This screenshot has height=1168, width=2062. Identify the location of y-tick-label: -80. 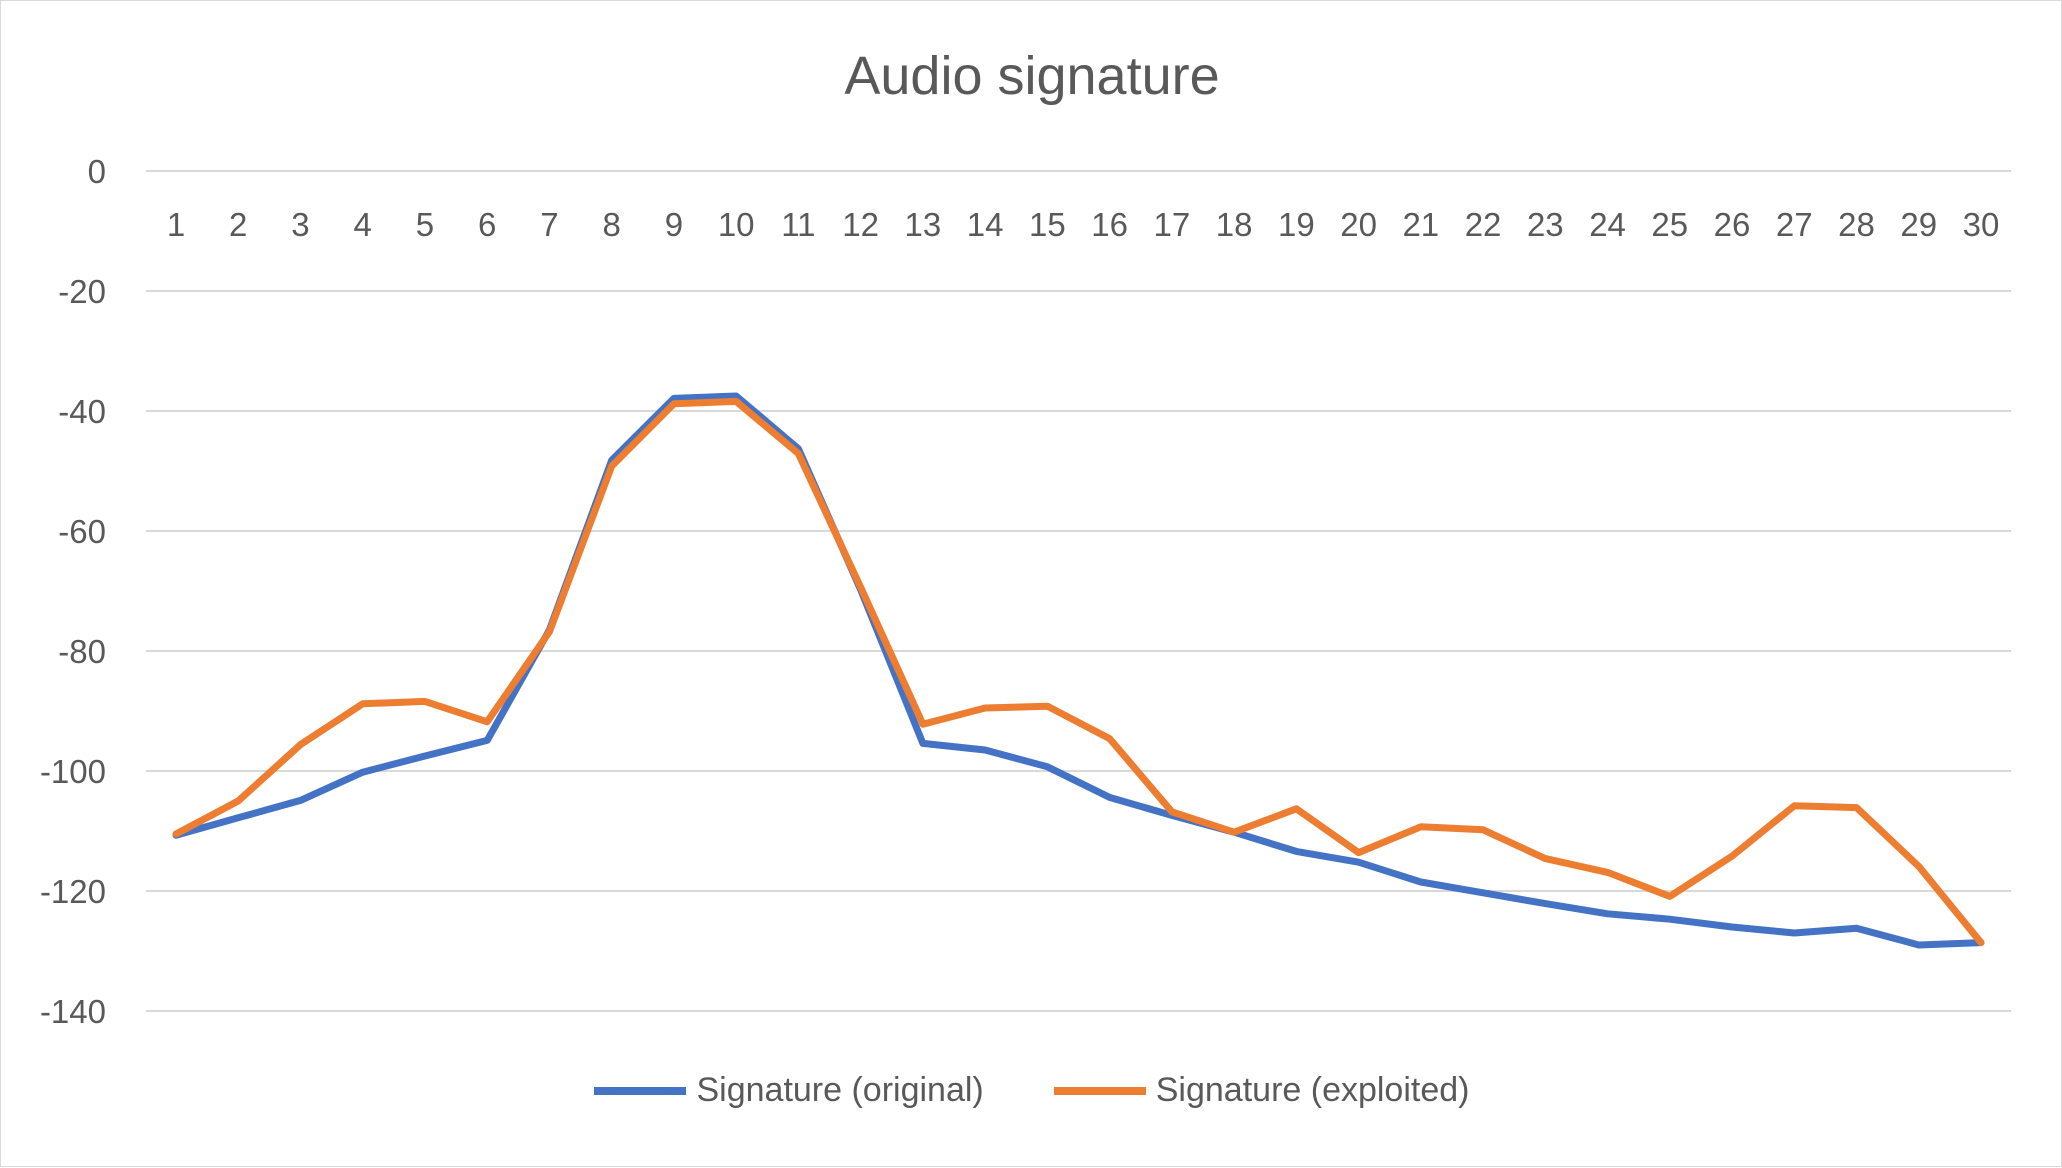
(82, 651).